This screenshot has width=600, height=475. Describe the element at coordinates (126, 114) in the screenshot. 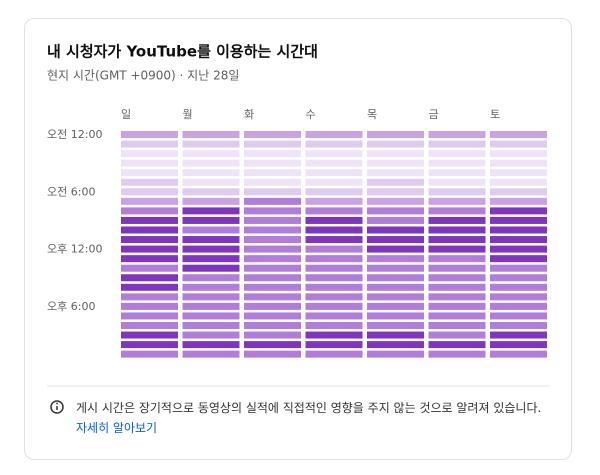

I see `day-label: 일` at that location.